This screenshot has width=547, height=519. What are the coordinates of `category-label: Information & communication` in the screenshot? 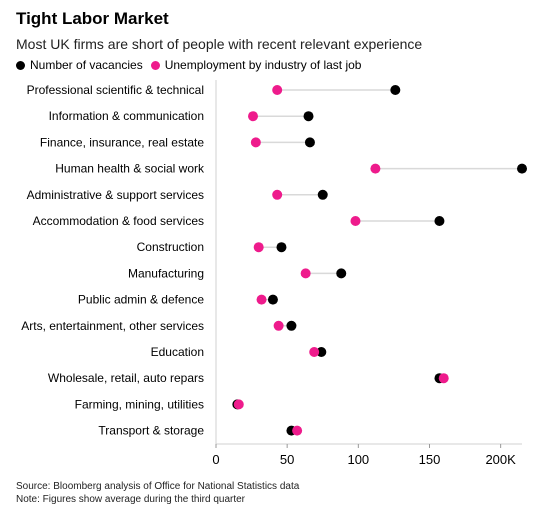 It's located at (126, 116).